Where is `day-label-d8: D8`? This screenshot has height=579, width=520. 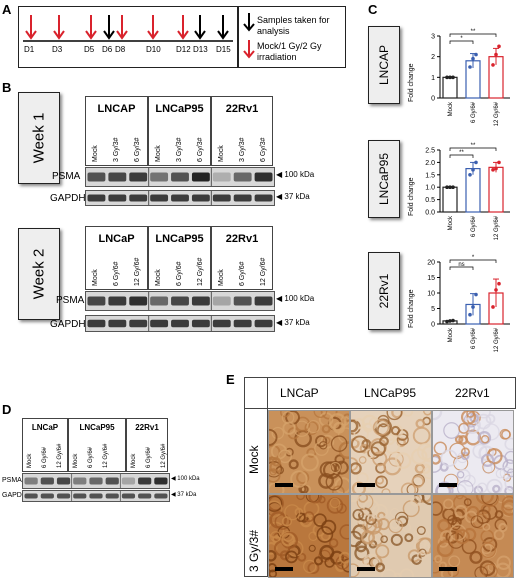
day-label-d8: D8 is located at coordinates (120, 49).